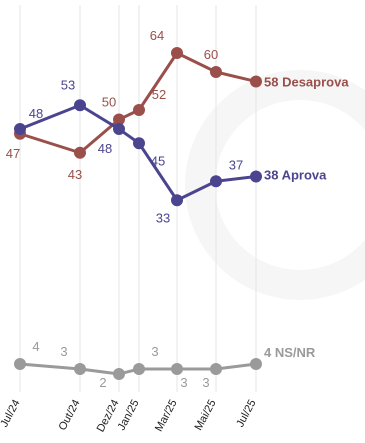 This screenshot has height=443, width=365. I want to click on x-tick-label: Jul/24, so click(11, 414).